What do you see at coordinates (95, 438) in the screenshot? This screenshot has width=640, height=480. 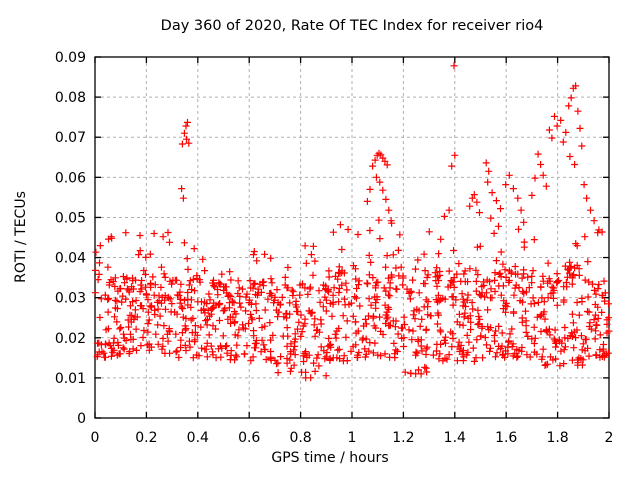 I see `x-tick-label: 0` at bounding box center [95, 438].